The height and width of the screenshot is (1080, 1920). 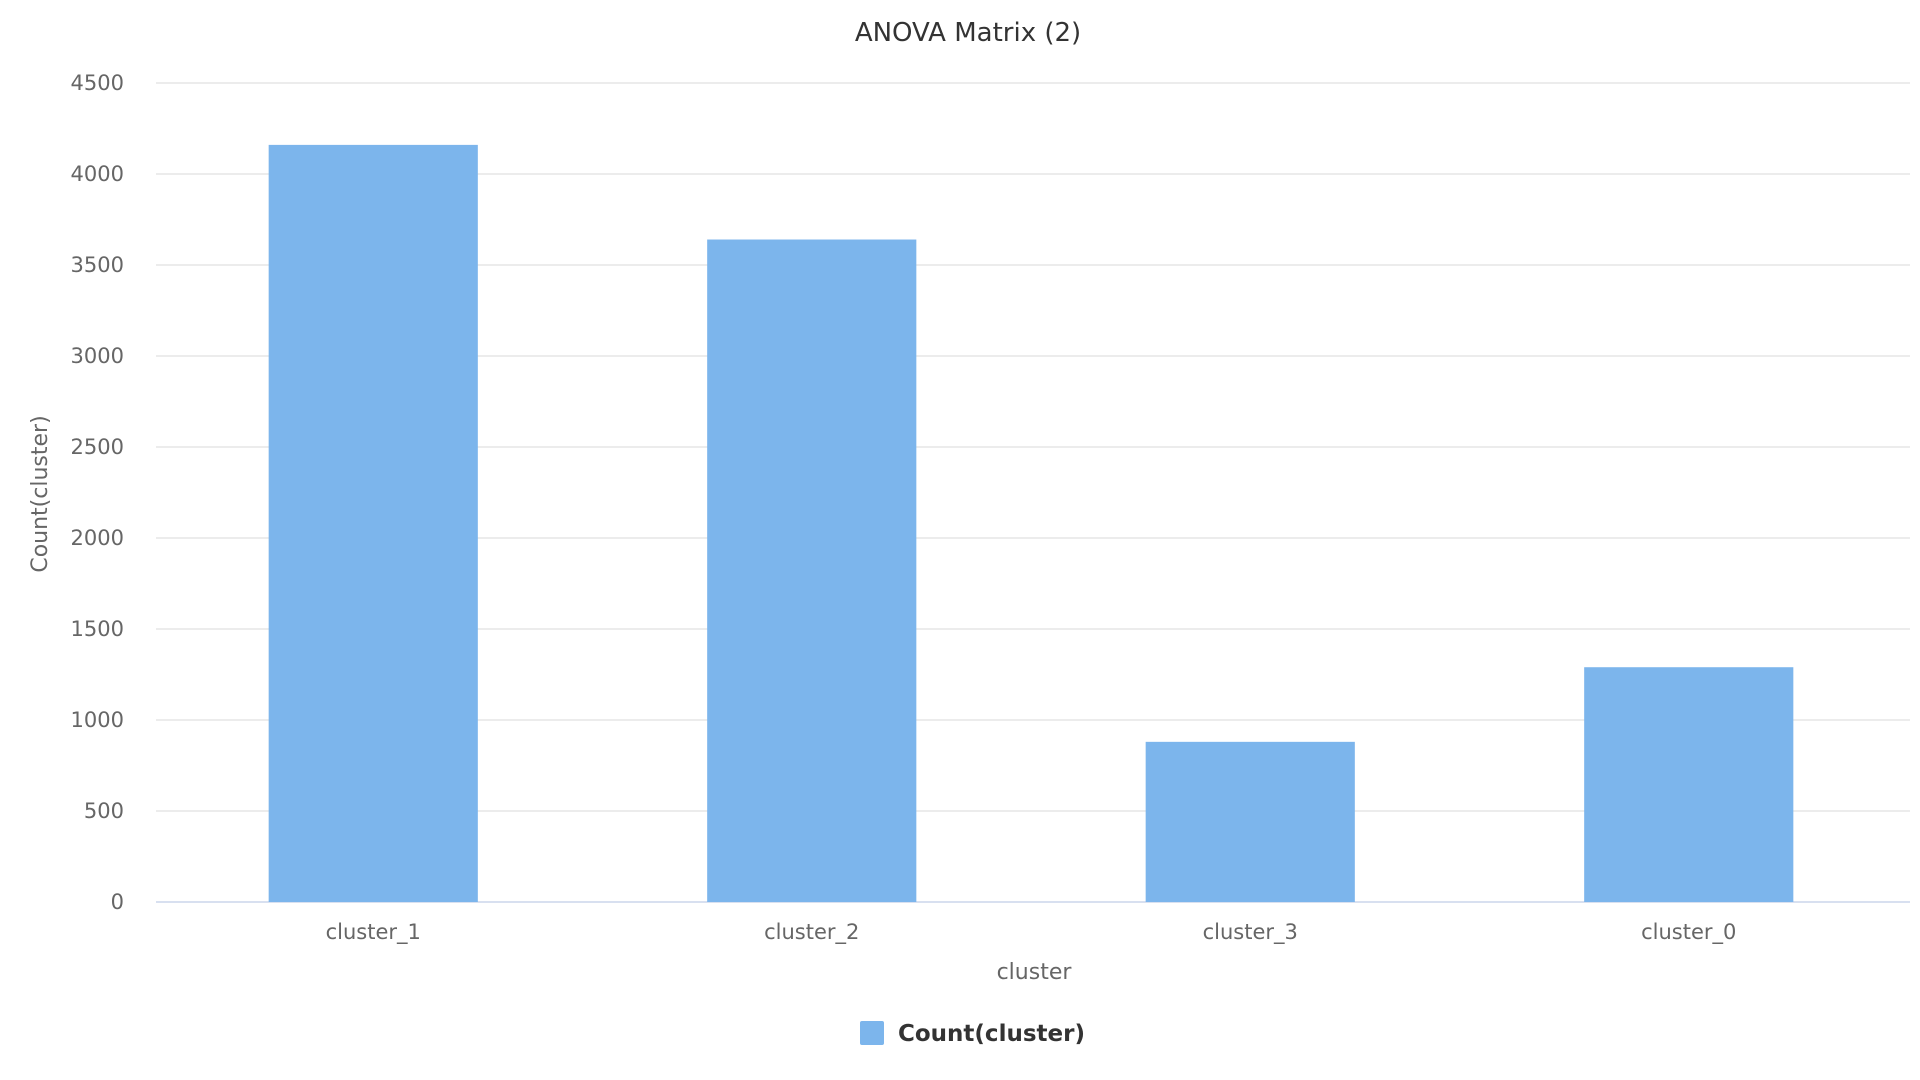 What do you see at coordinates (373, 932) in the screenshot?
I see `x-tick-label: cluster_1` at bounding box center [373, 932].